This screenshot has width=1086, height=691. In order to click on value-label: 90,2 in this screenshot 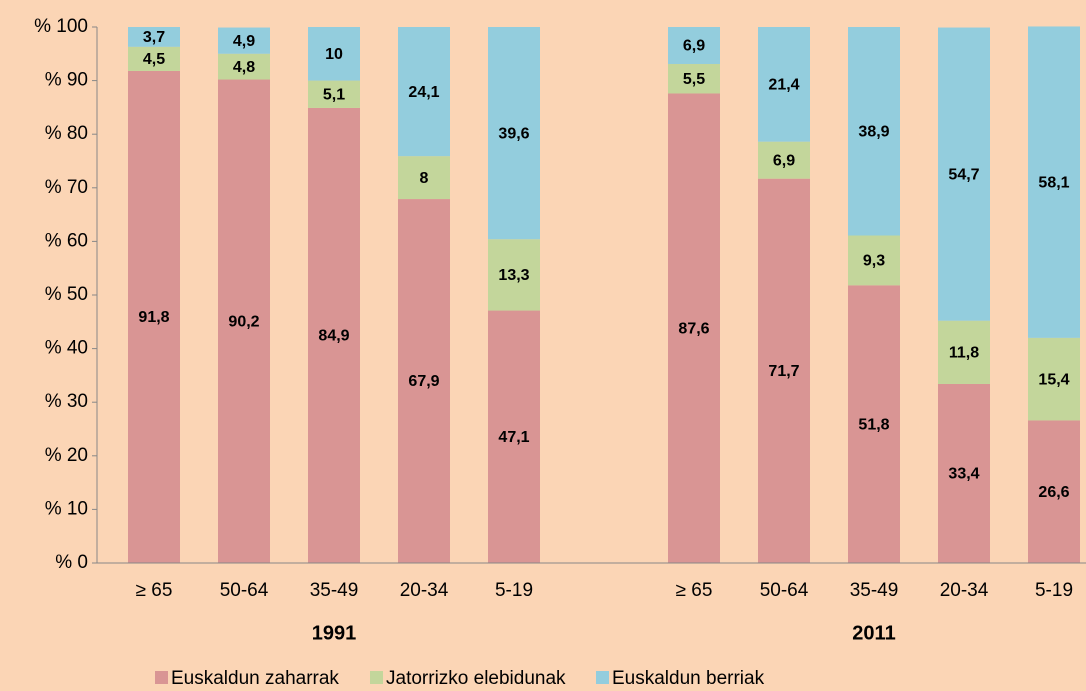, I will do `click(243, 321)`.